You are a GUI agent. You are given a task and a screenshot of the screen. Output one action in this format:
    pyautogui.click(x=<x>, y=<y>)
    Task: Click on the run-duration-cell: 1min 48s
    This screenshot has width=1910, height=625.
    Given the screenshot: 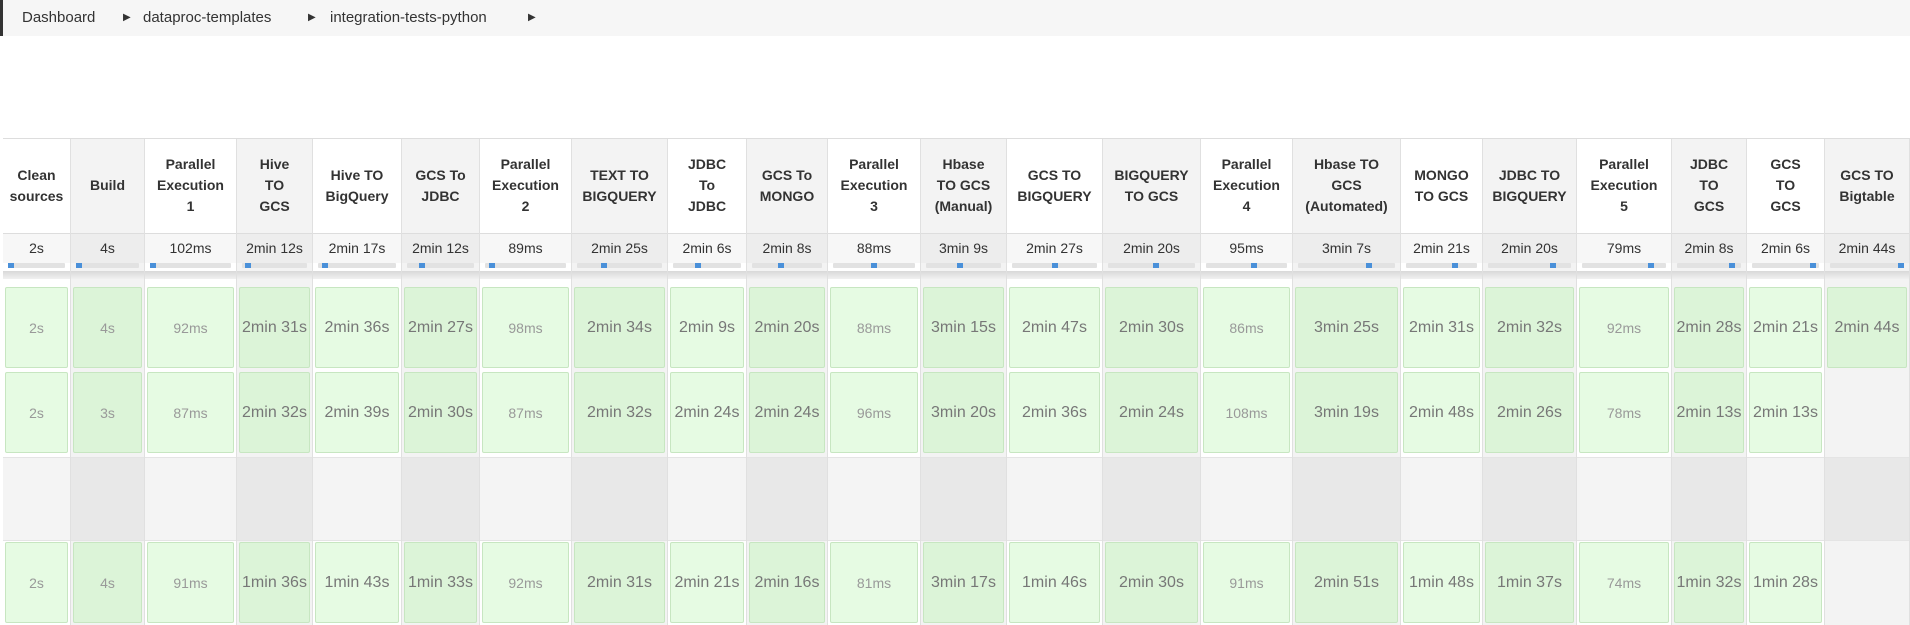 What is the action you would take?
    pyautogui.click(x=1441, y=582)
    